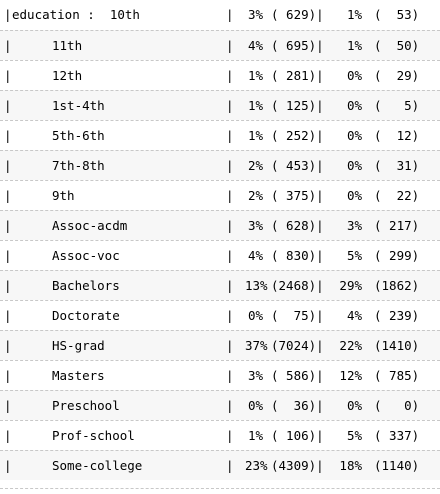 The width and height of the screenshot is (440, 494). Describe the element at coordinates (297, 165) in the screenshot. I see `count-group-1: ( 453)|` at that location.